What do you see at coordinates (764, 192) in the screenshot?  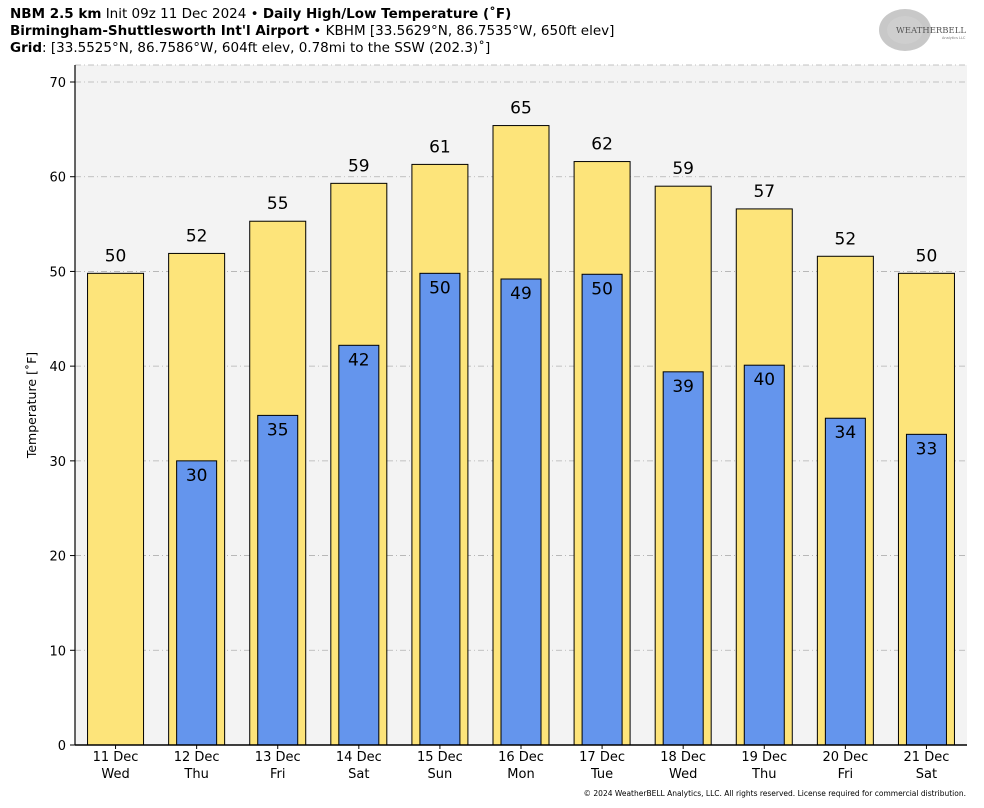 I see `high-temp-label: 57` at bounding box center [764, 192].